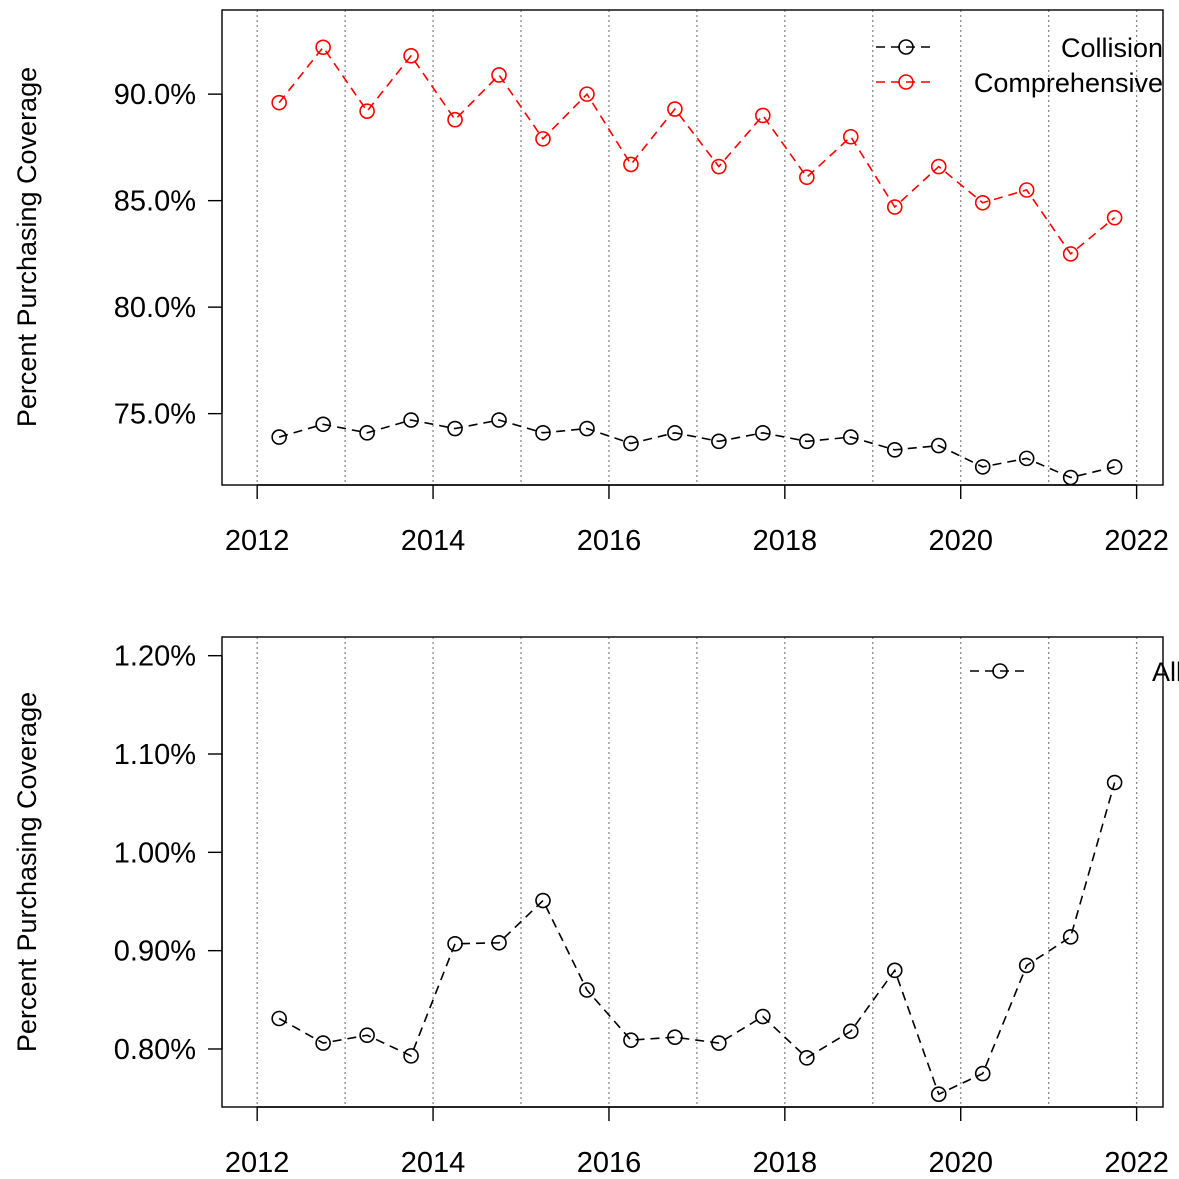 The image size is (1179, 1179). I want to click on legend: Collision Comprehensive, so click(1019, 65).